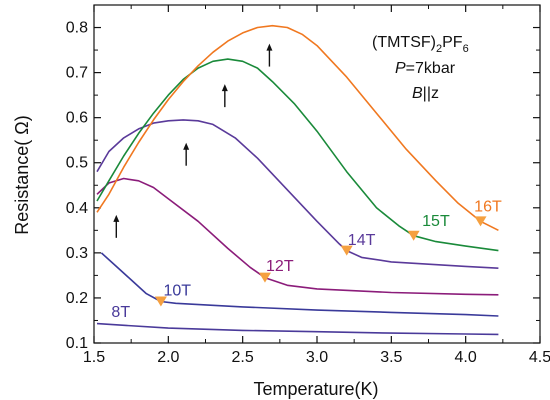  I want to click on compound-sub-2: 6, so click(466, 49).